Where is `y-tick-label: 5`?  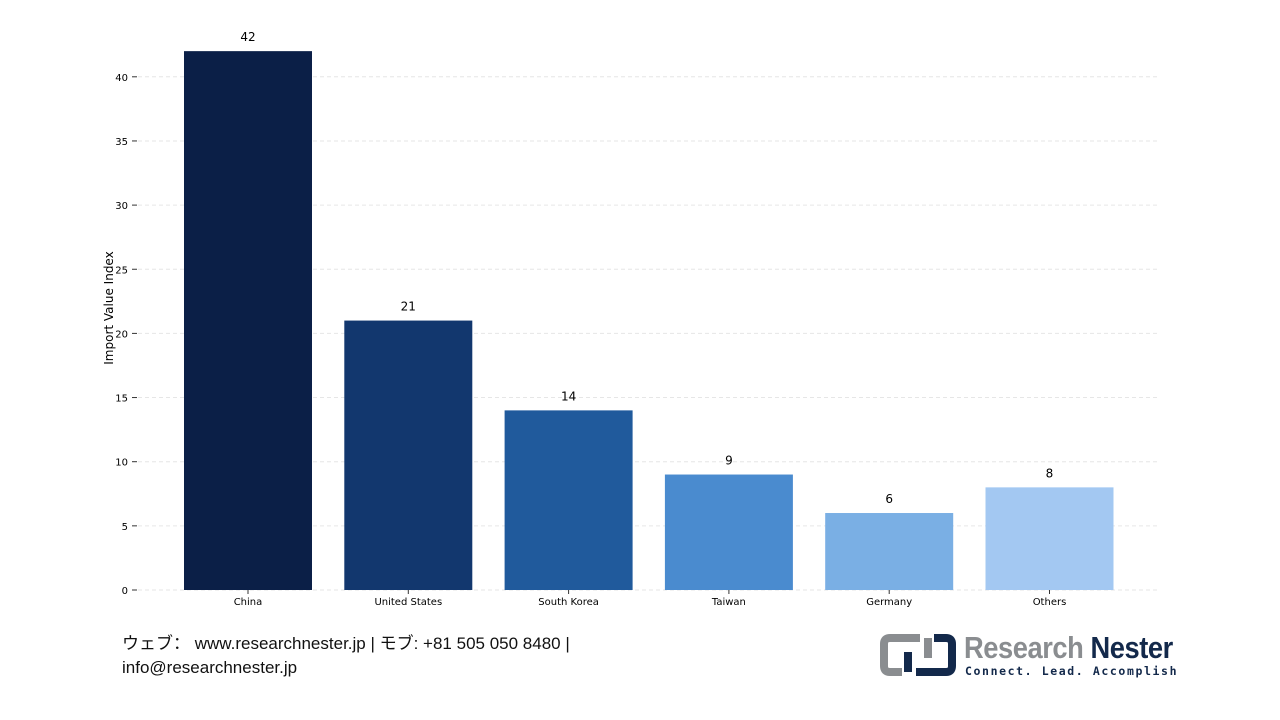
y-tick-label: 5 is located at coordinates (125, 527).